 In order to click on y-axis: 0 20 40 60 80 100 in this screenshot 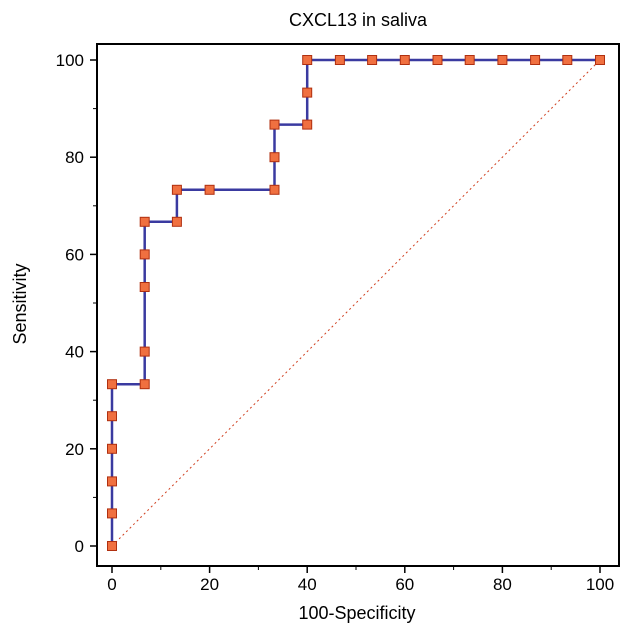, I will do `click(76, 303)`.